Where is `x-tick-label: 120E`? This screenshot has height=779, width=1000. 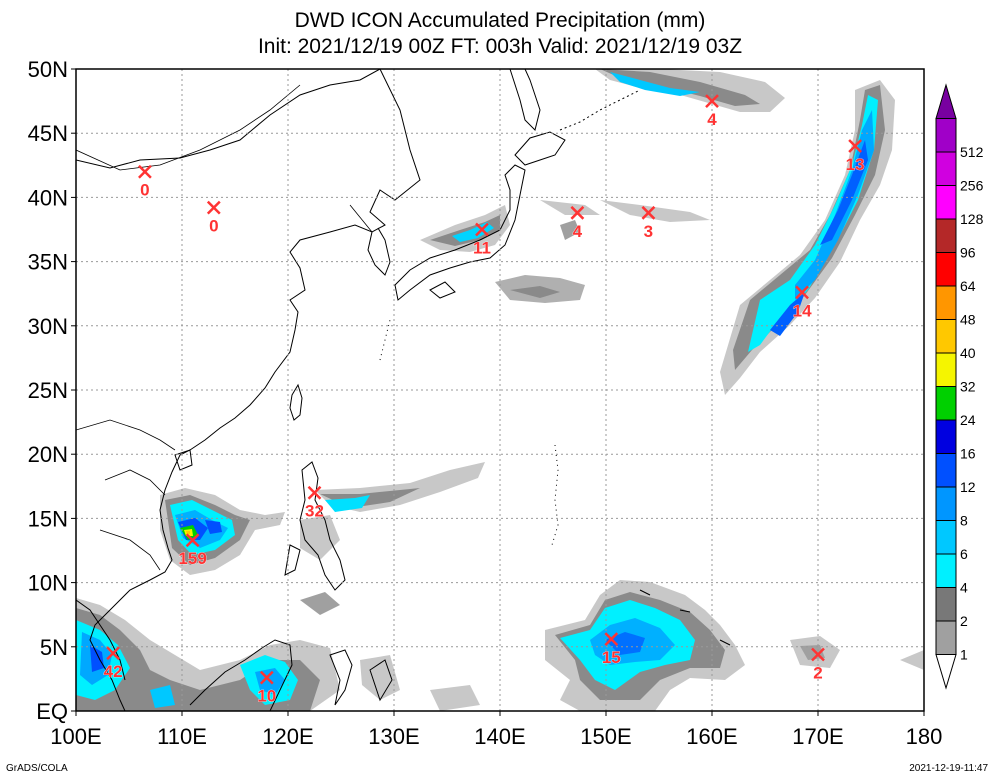 x-tick-label: 120E is located at coordinates (287, 736).